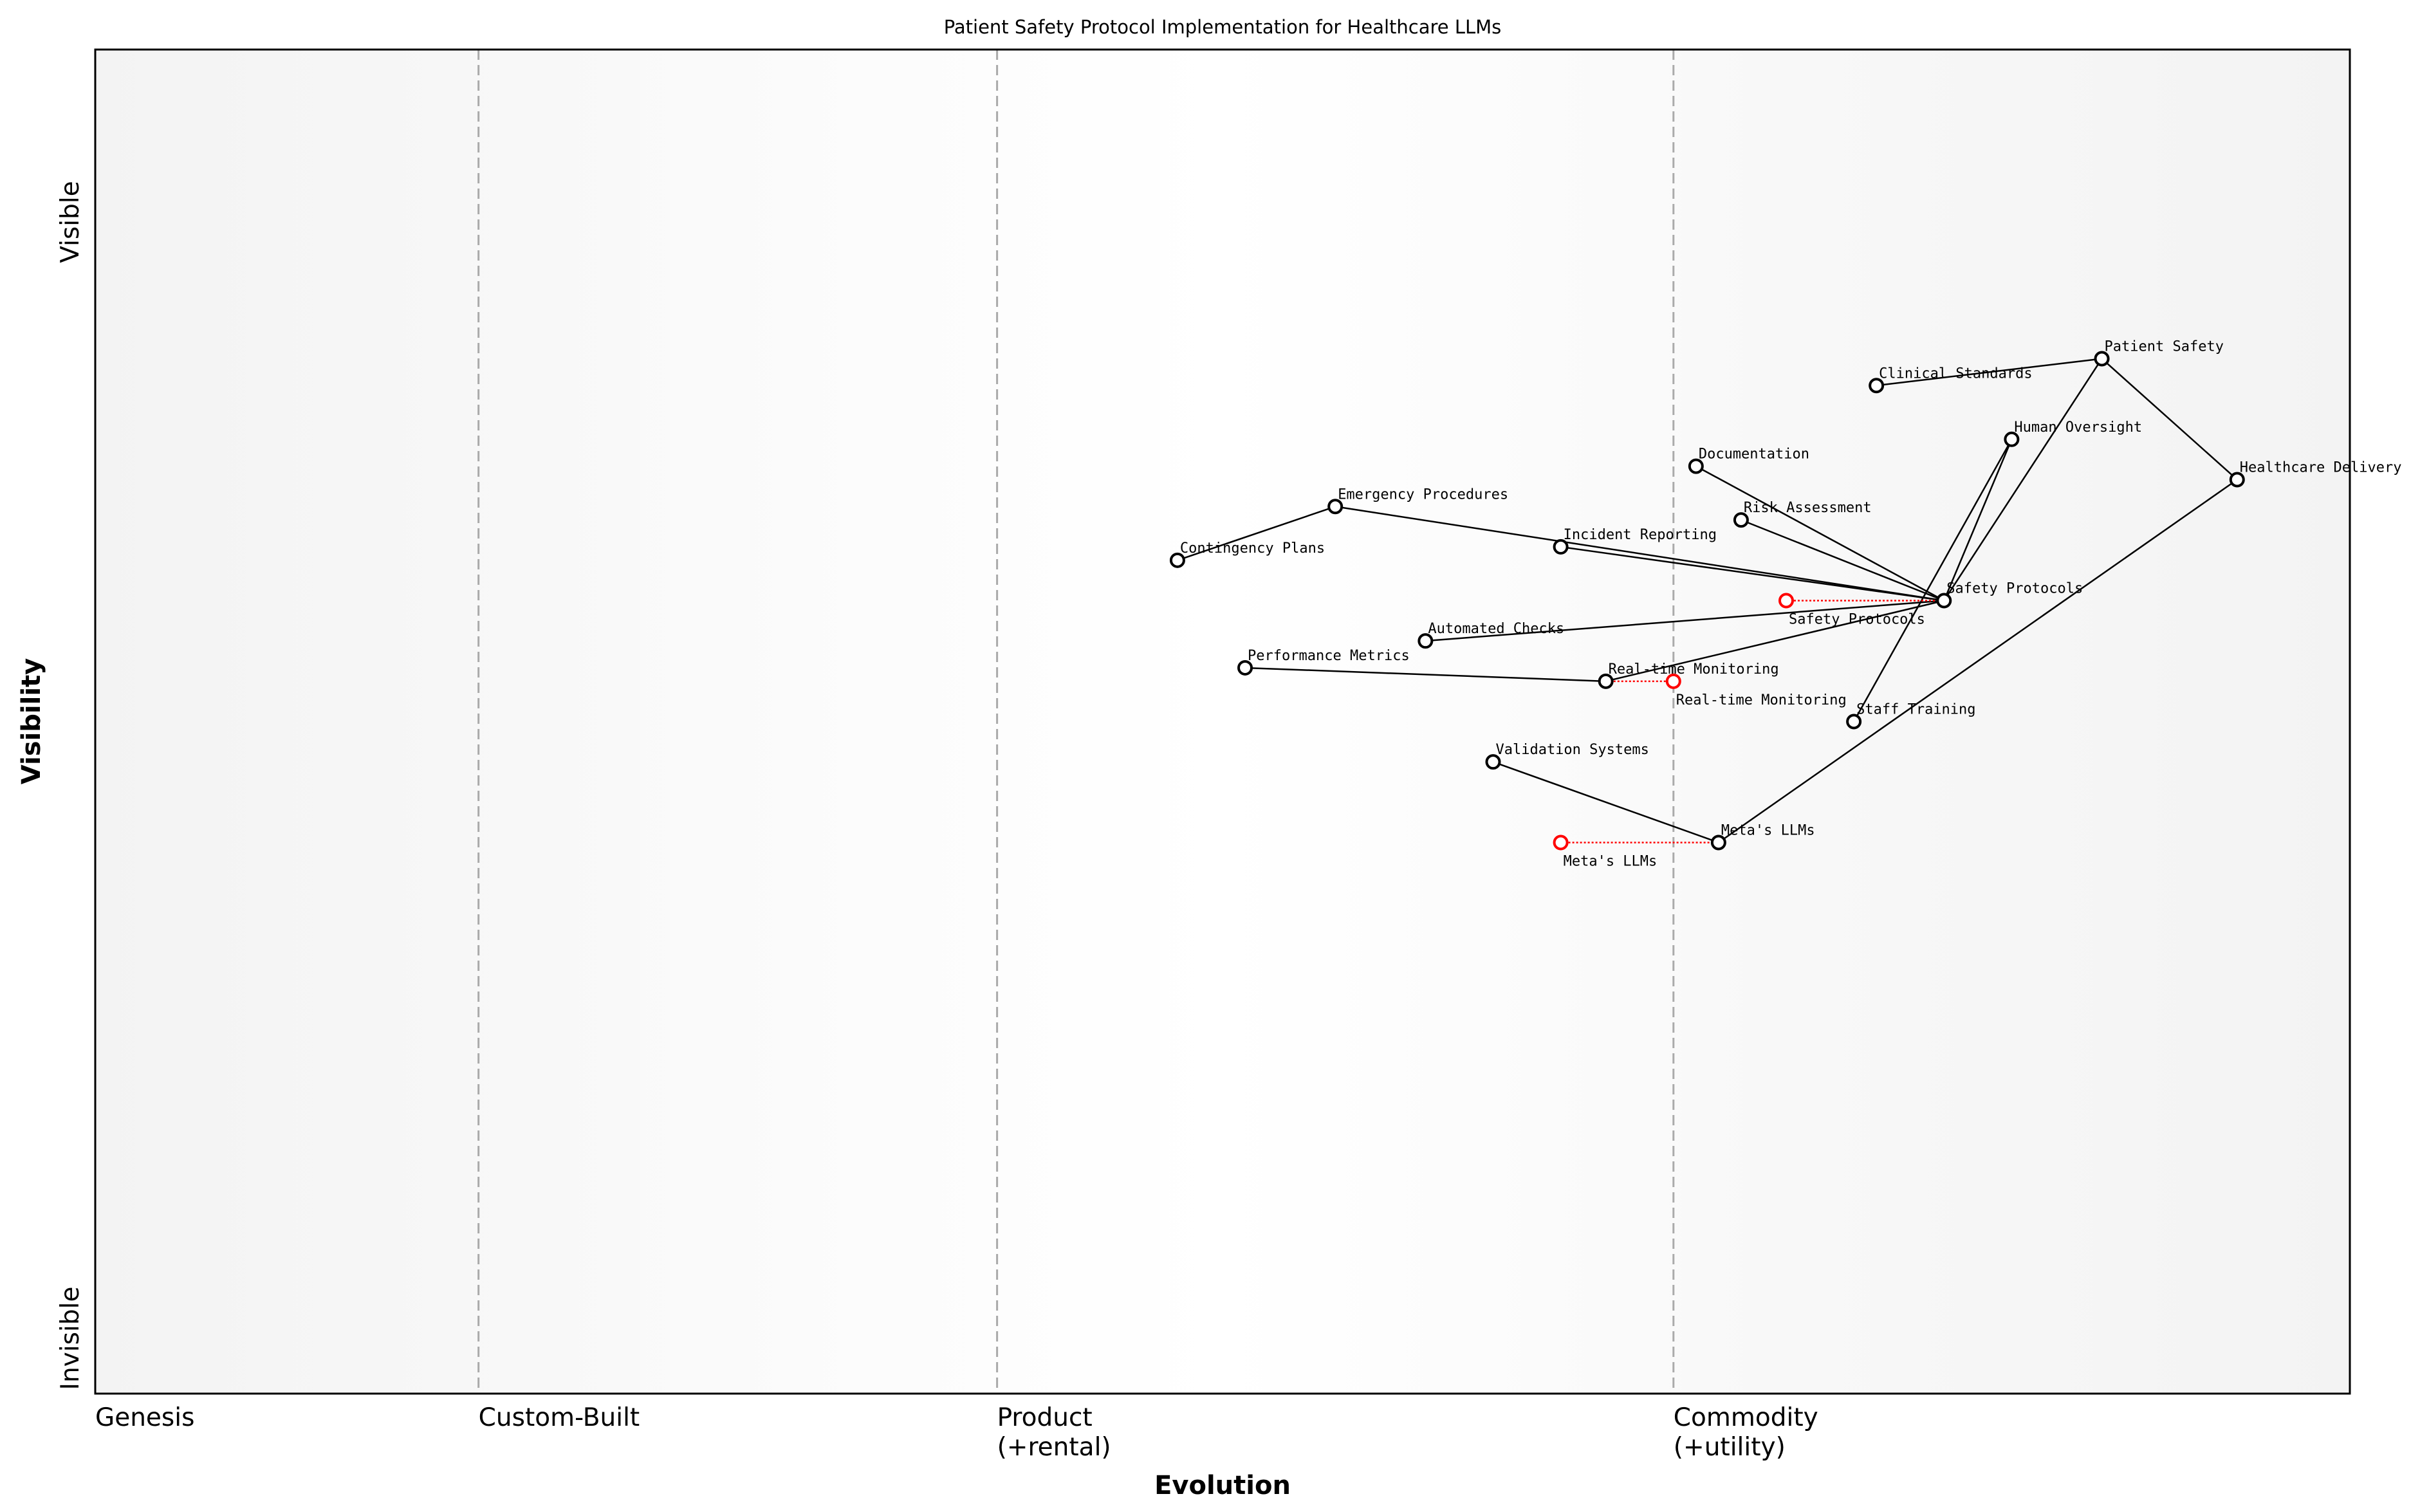 This screenshot has width=2429, height=1512. I want to click on node-validation_systems: Validation Systems, so click(1567, 756).